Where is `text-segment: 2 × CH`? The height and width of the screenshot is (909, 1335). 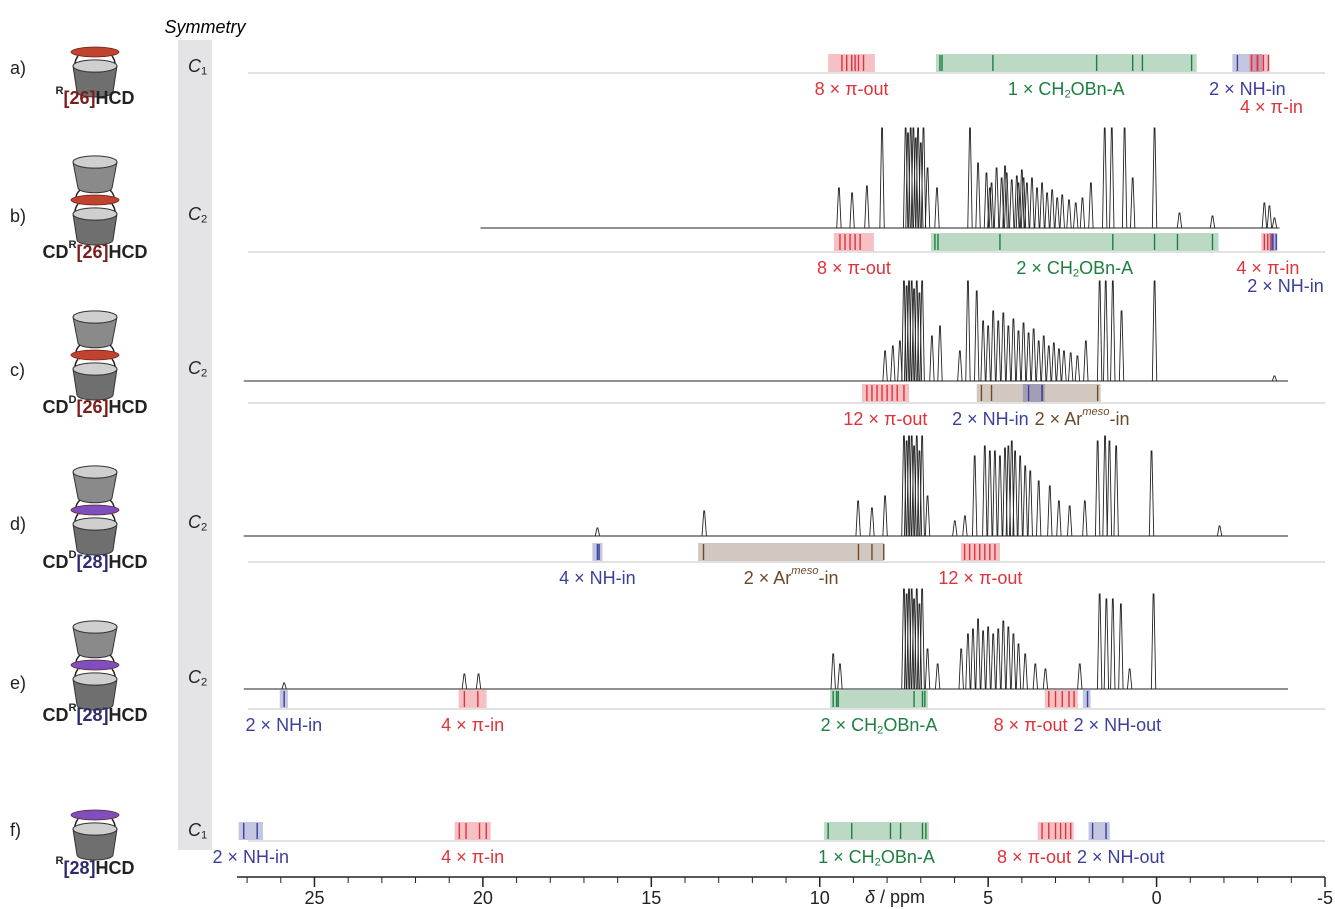
text-segment: 2 × CH is located at coordinates (849, 725).